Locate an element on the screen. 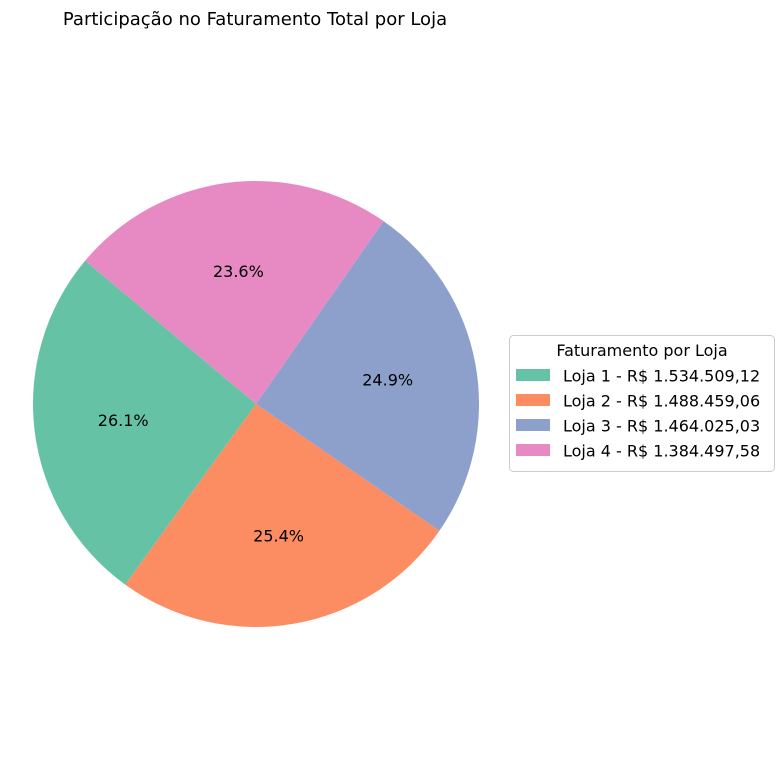  slice-percent-label-2: 25.4% is located at coordinates (278, 535).